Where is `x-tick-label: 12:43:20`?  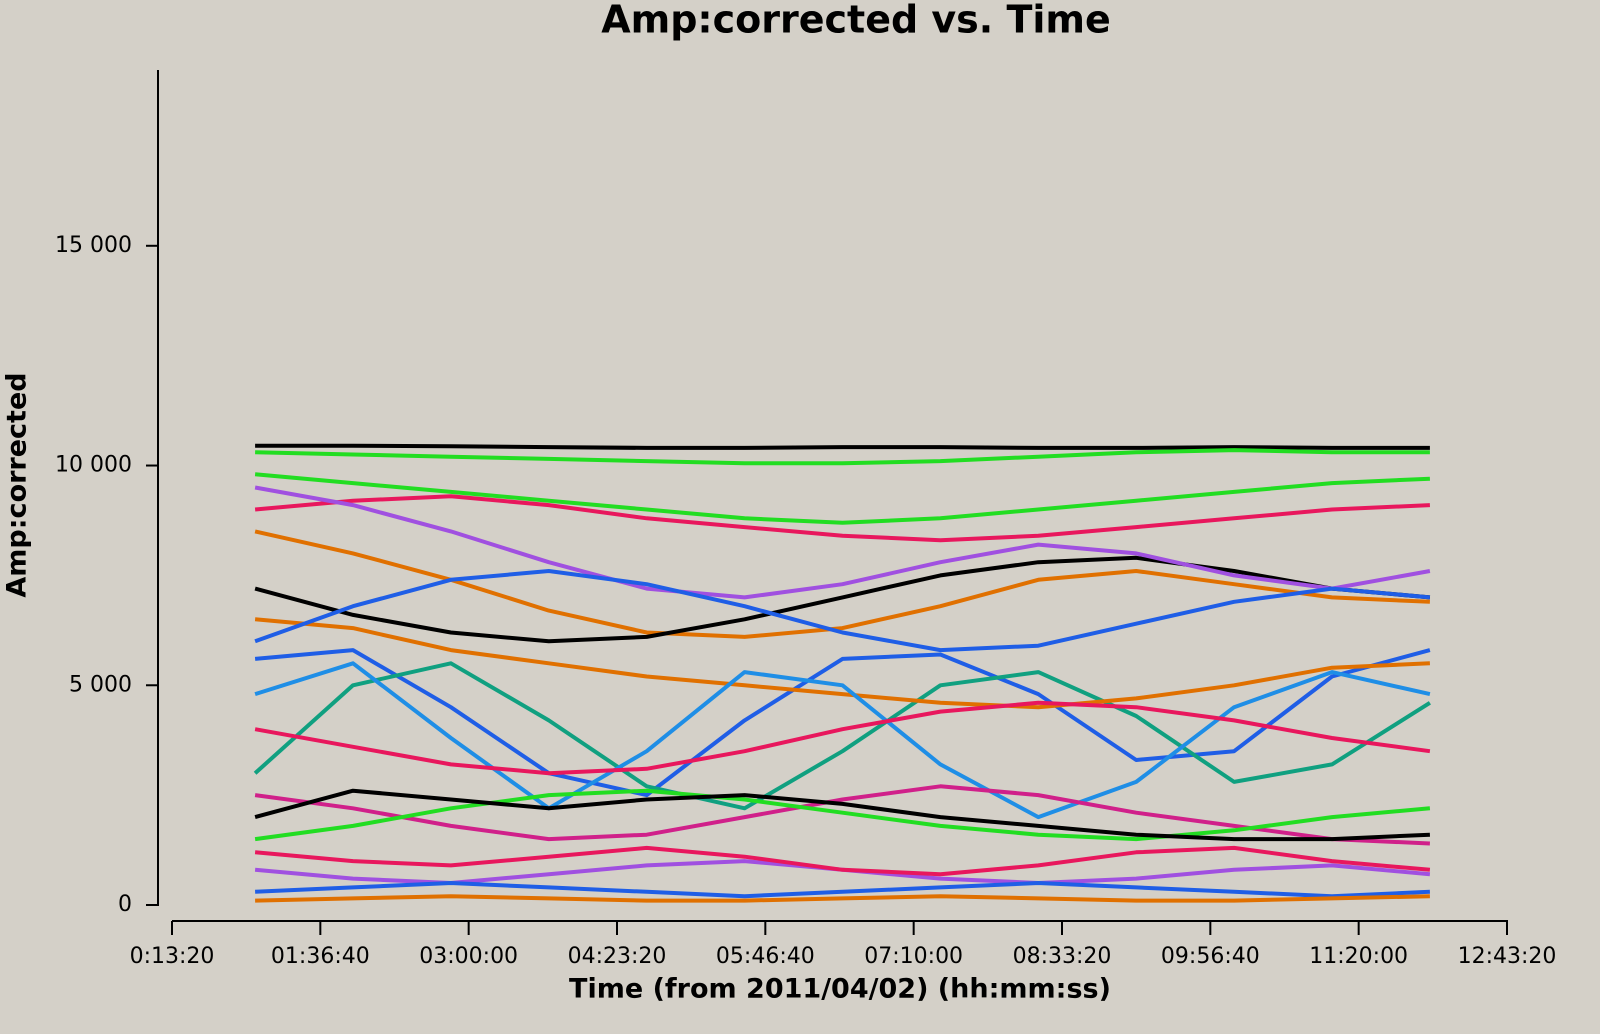 x-tick-label: 12:43:20 is located at coordinates (1507, 956).